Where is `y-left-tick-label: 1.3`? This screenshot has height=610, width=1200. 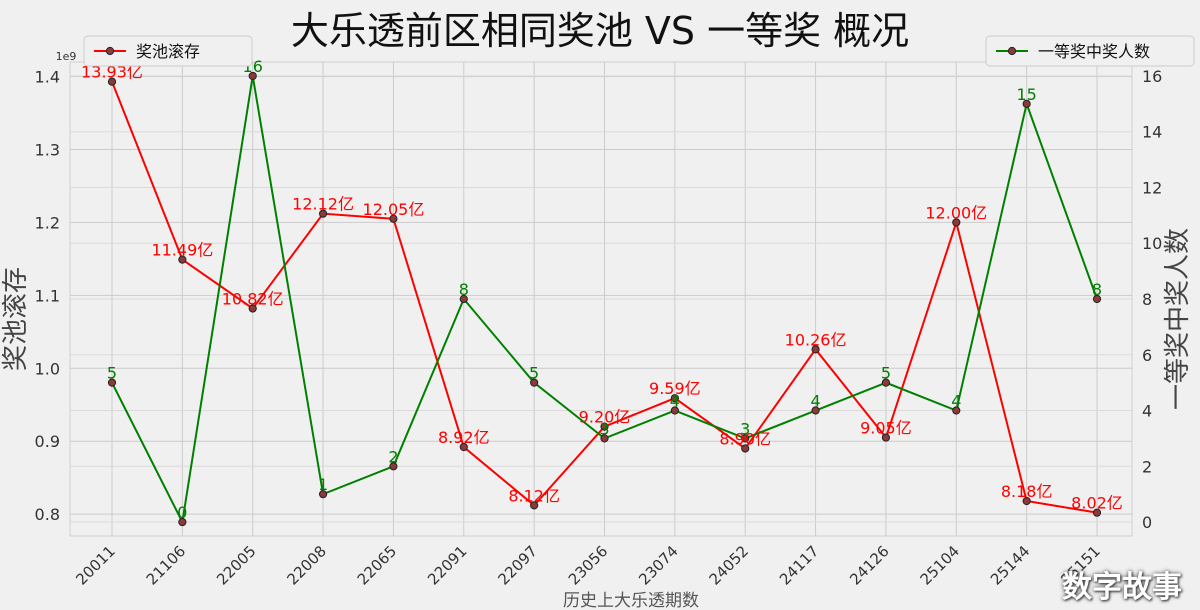
y-left-tick-label: 1.3 is located at coordinates (47, 150).